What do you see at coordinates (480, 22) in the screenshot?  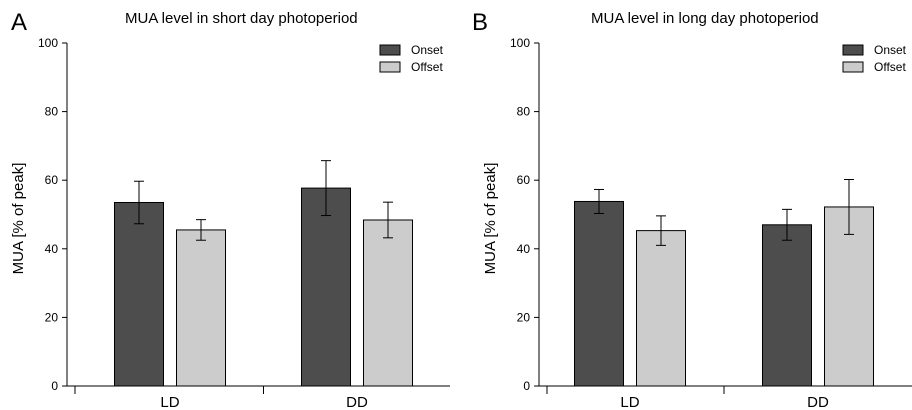 I see `panel-label: B` at bounding box center [480, 22].